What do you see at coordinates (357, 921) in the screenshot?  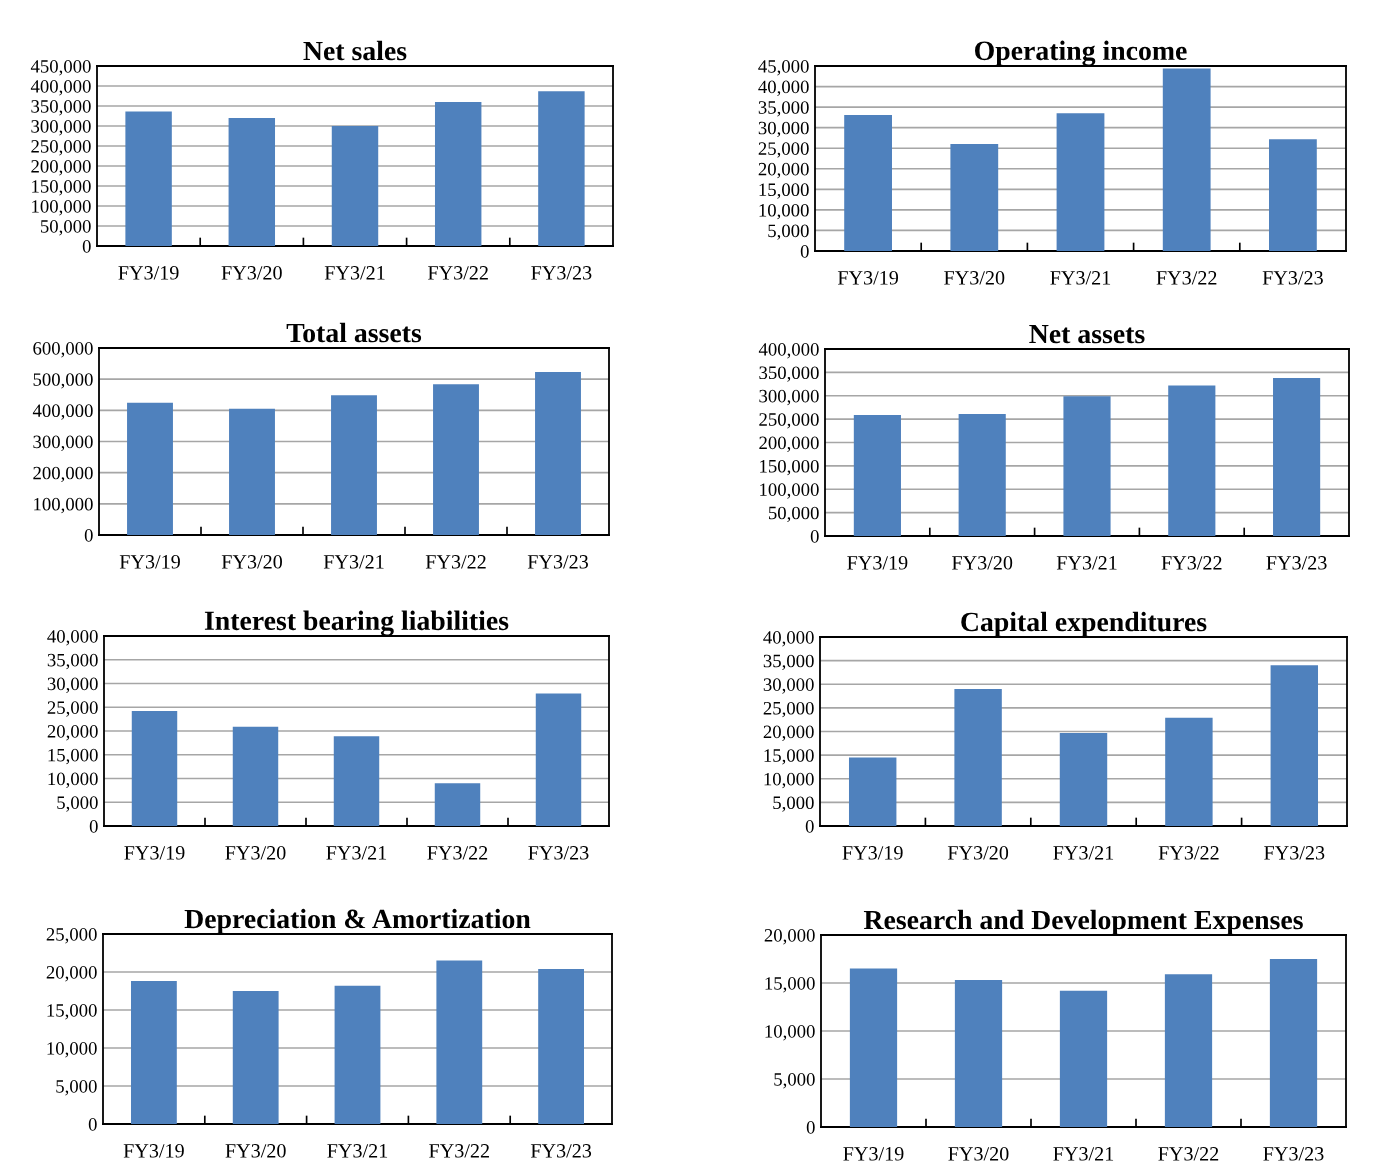 I see `chart-title: Depreciation & Amortization` at bounding box center [357, 921].